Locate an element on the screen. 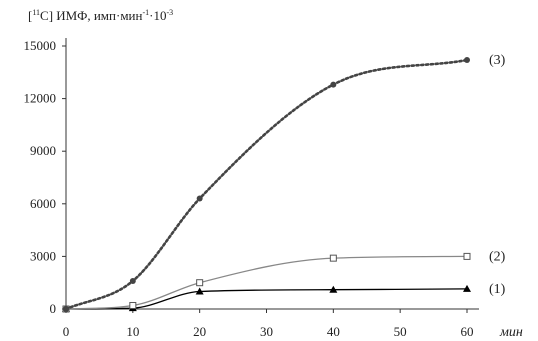  y-label-element: C is located at coordinates (44, 15).